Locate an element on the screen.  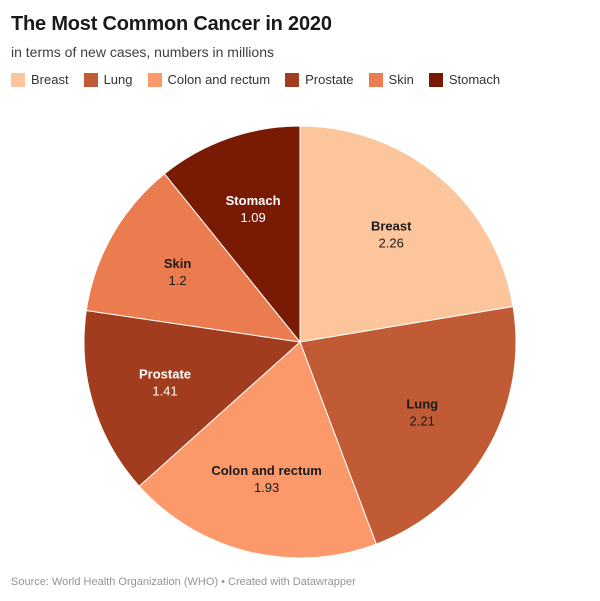
legend-label-stomach: Stomach is located at coordinates (474, 79).